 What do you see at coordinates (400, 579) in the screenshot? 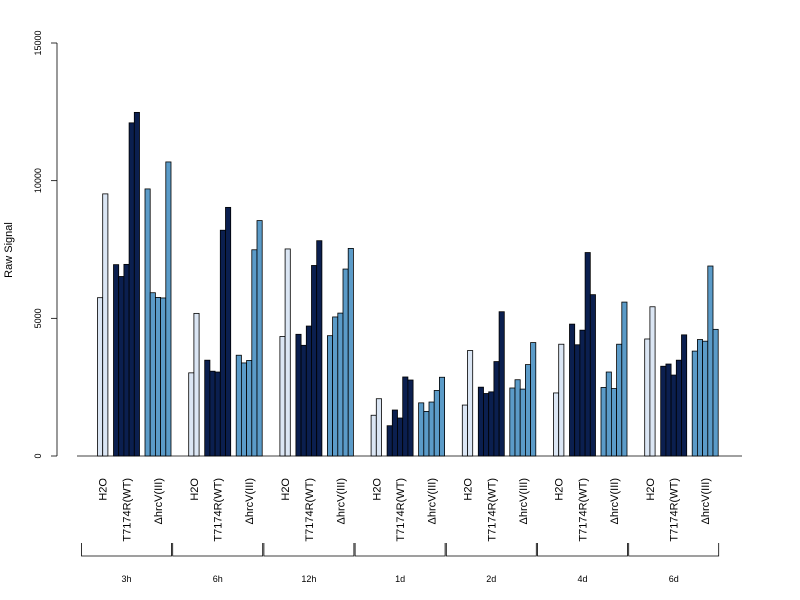
I see `timepoint-label: 1d` at bounding box center [400, 579].